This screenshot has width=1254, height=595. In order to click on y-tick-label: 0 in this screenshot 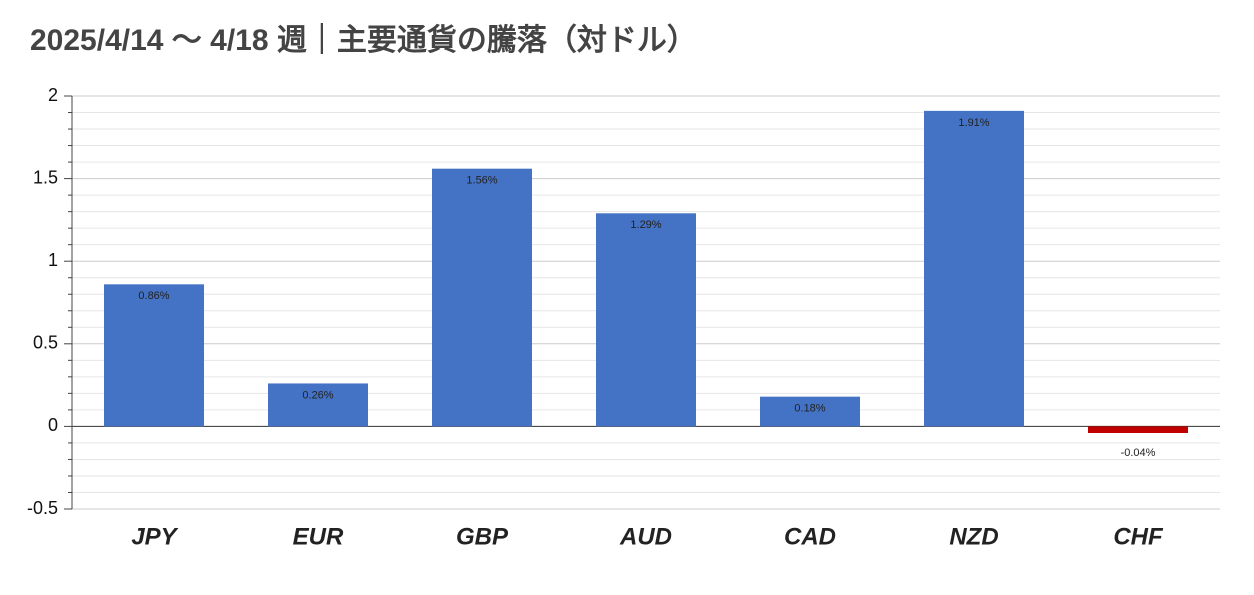, I will do `click(53, 425)`.